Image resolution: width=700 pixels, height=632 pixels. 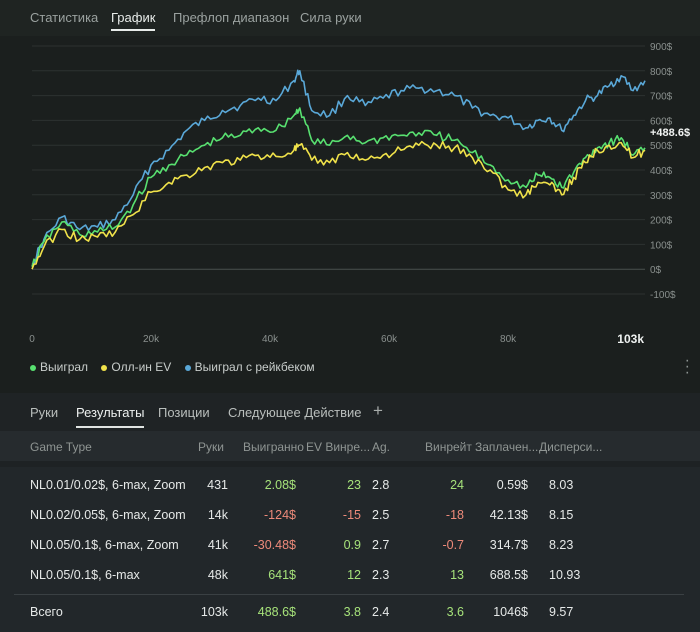 What do you see at coordinates (661, 196) in the screenshot?
I see `y-tick-label: 300$` at bounding box center [661, 196].